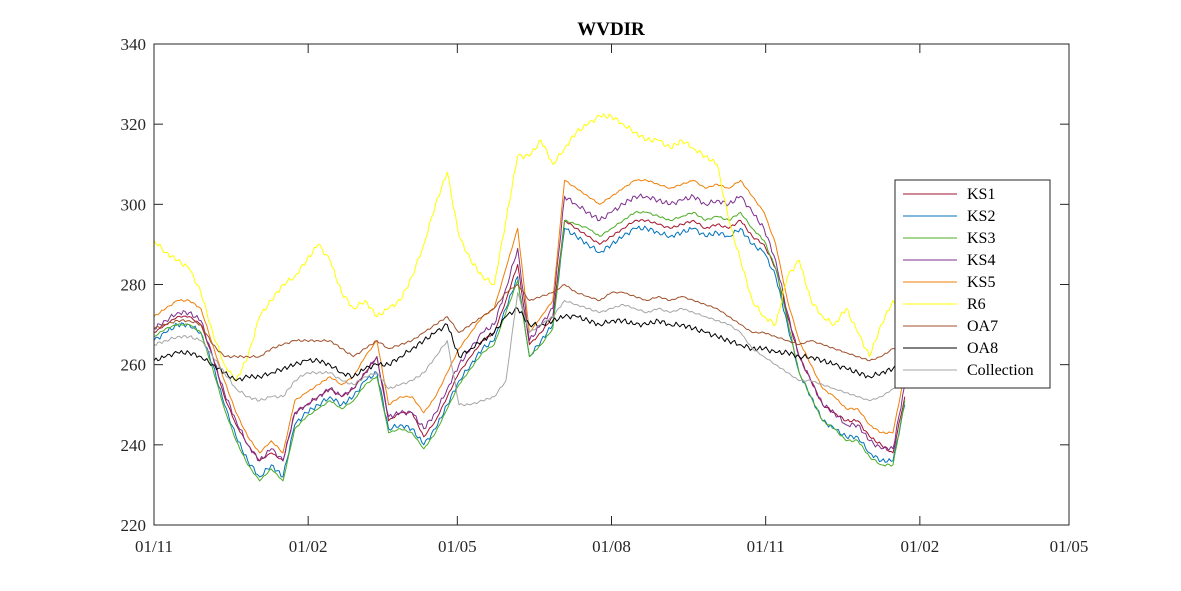  What do you see at coordinates (134, 285) in the screenshot?
I see `y-tick-label: 280` at bounding box center [134, 285].